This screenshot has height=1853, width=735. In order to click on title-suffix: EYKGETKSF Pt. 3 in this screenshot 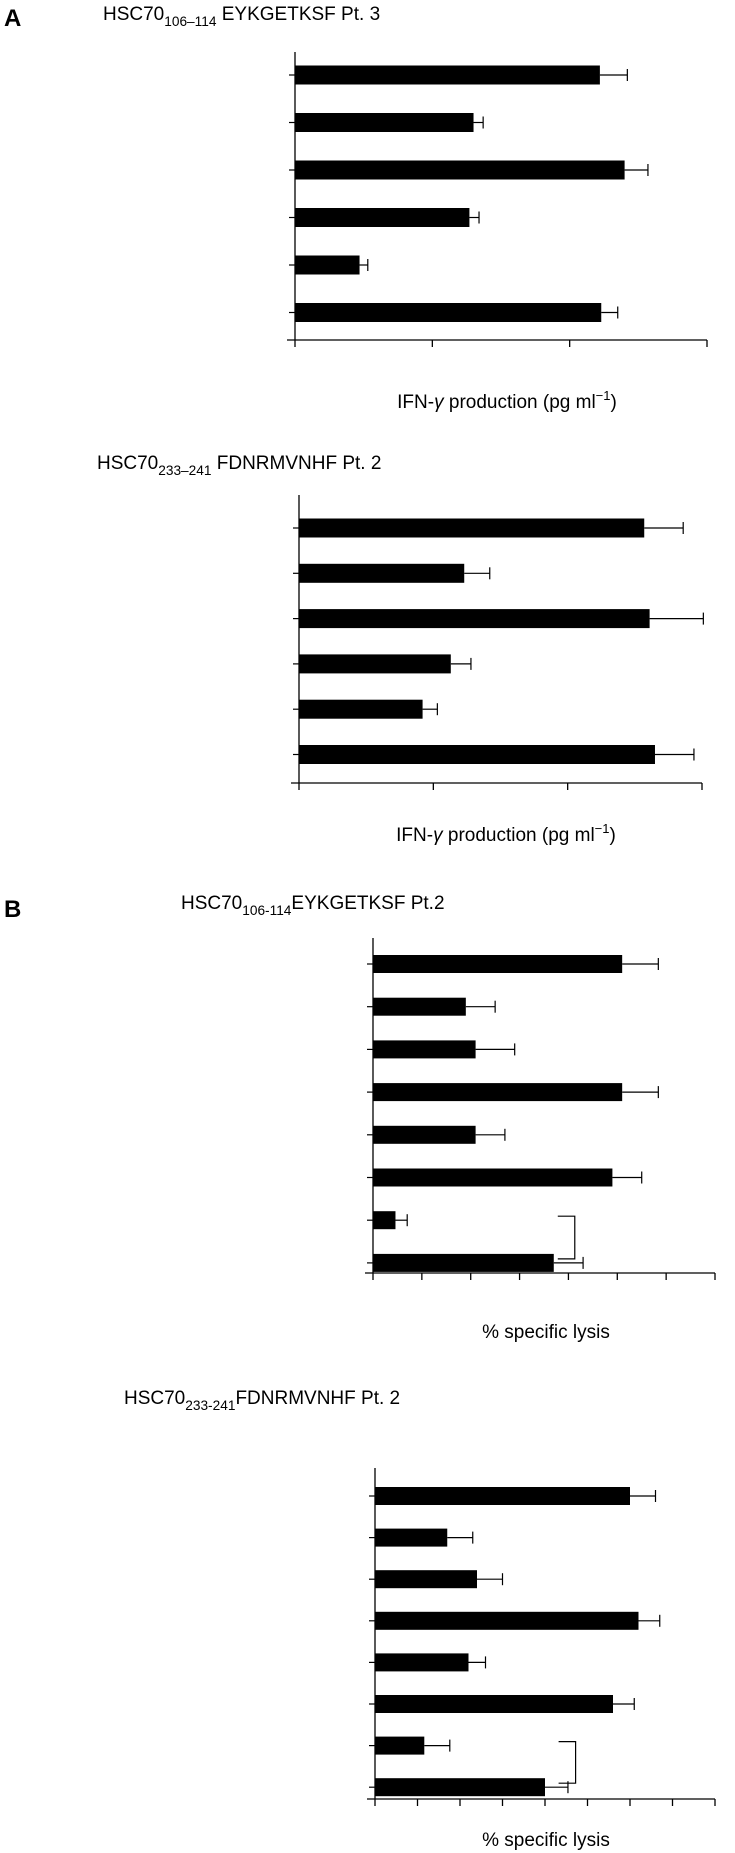, I will do `click(298, 14)`.